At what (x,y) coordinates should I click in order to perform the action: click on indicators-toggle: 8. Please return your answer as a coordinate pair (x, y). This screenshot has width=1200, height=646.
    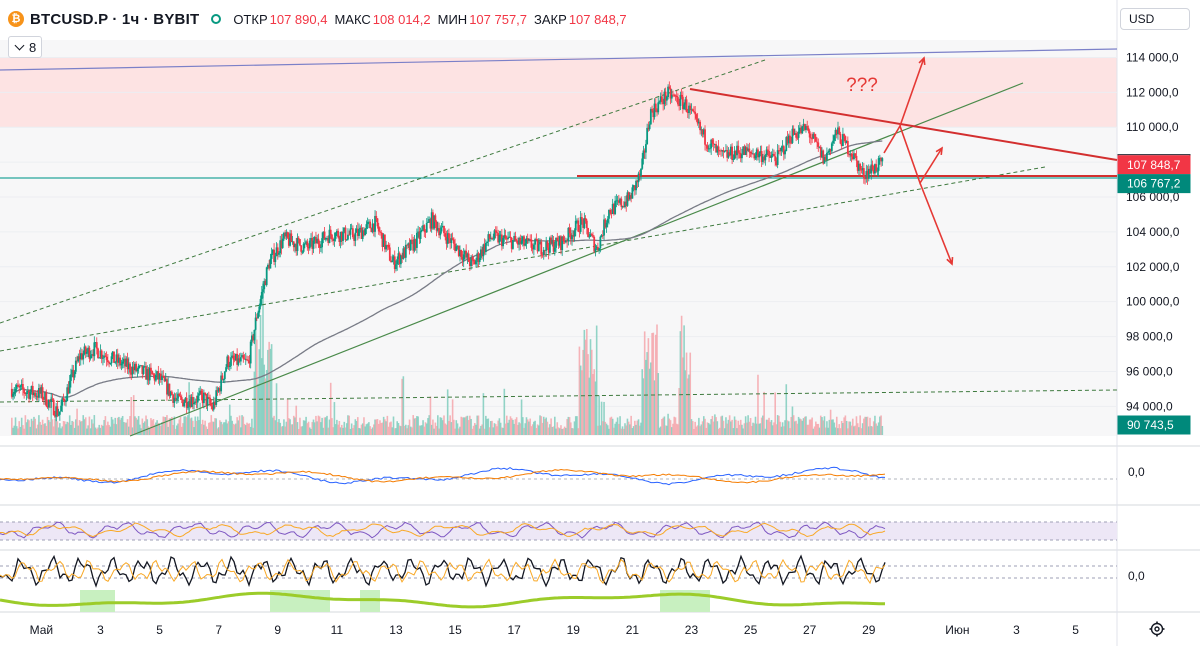
    Looking at the image, I should click on (25, 47).